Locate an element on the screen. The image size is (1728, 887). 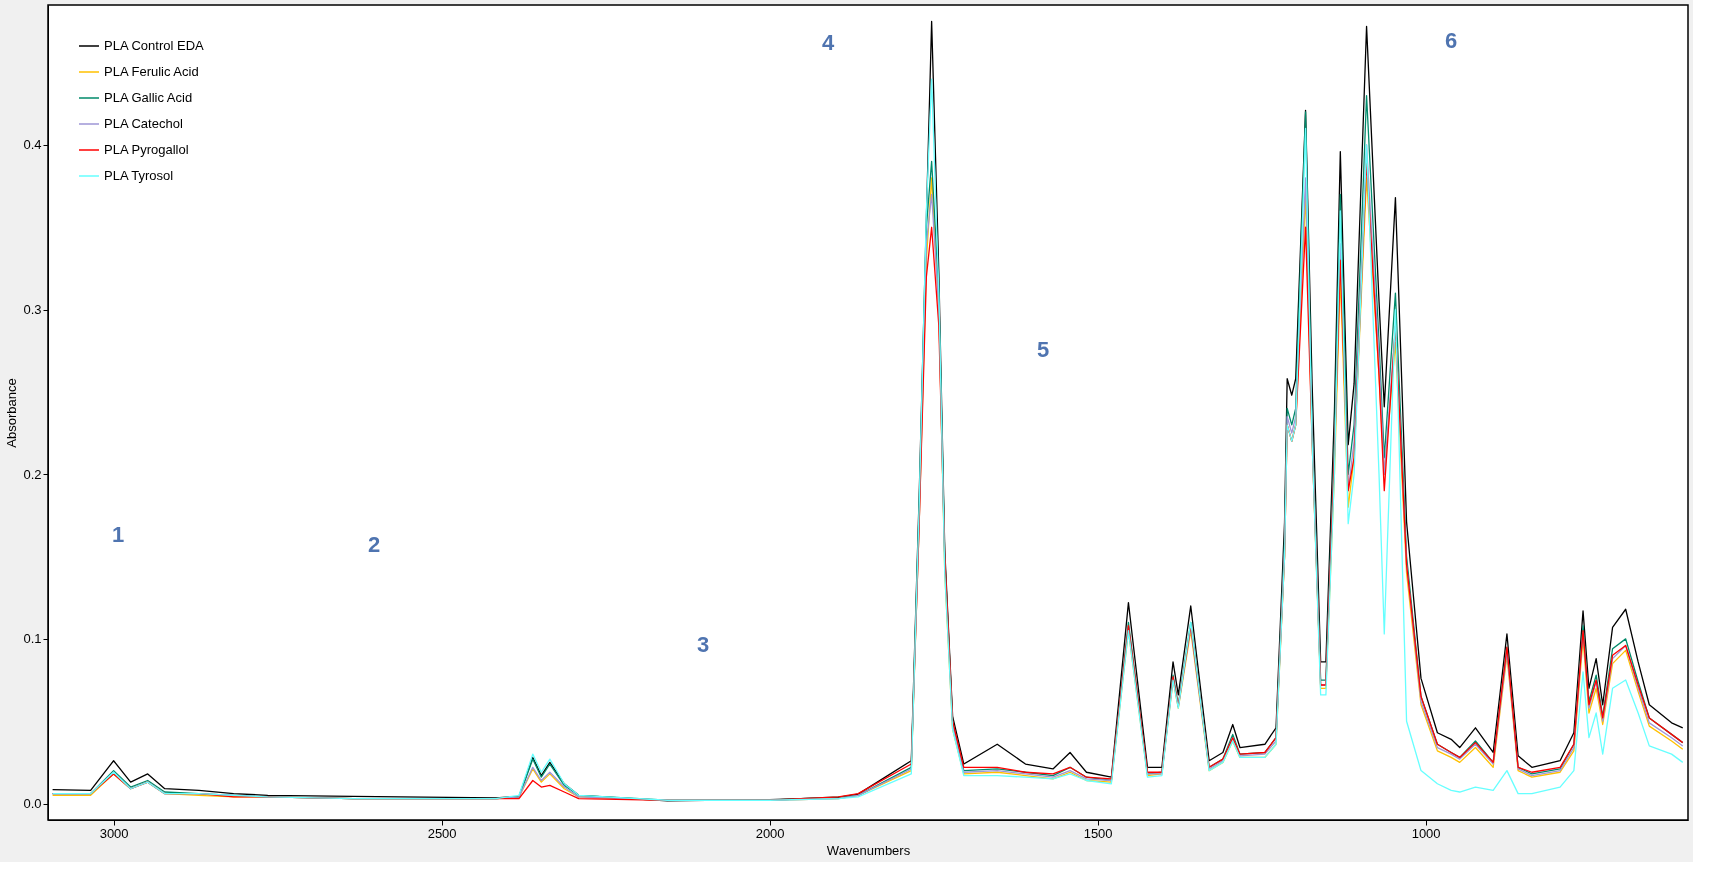
y-axis-title: Absorbance is located at coordinates (12, 413).